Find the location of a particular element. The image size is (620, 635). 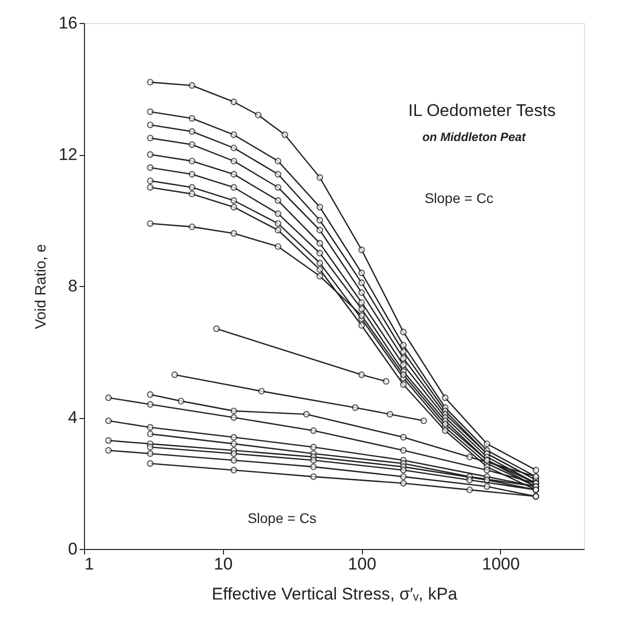

annotation: Slope = Cc is located at coordinates (459, 198).